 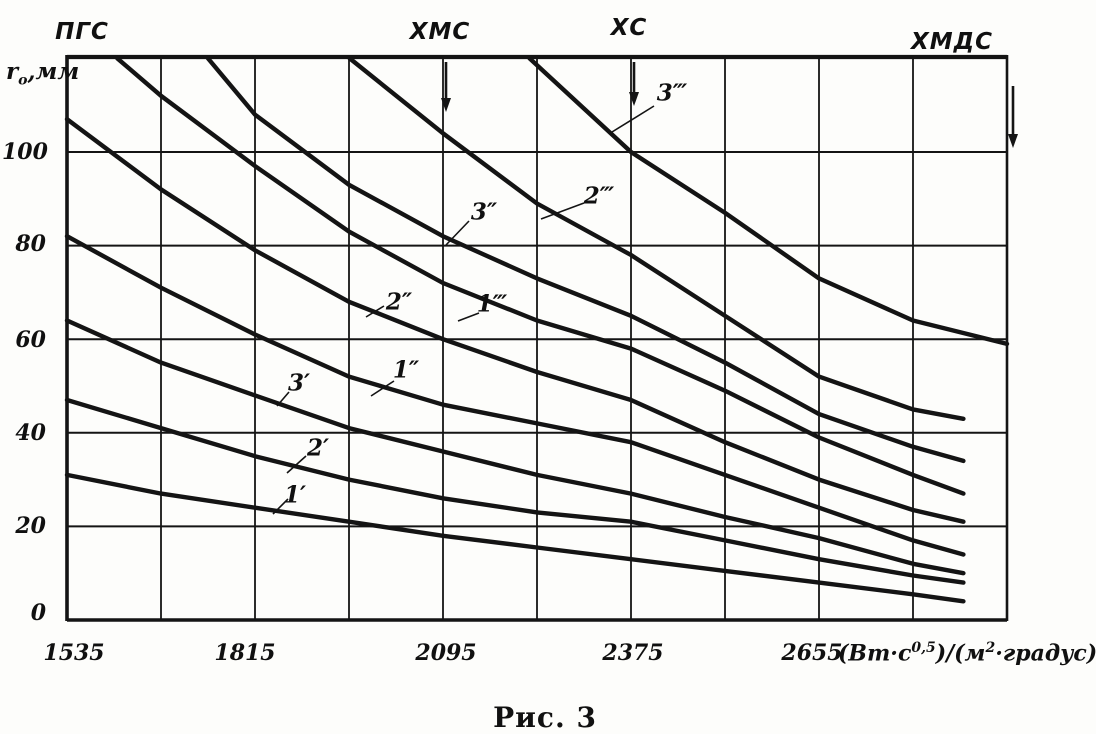 What do you see at coordinates (406, 370) in the screenshot?
I see `curve-label-1-doubleprime: 1″` at bounding box center [406, 370].